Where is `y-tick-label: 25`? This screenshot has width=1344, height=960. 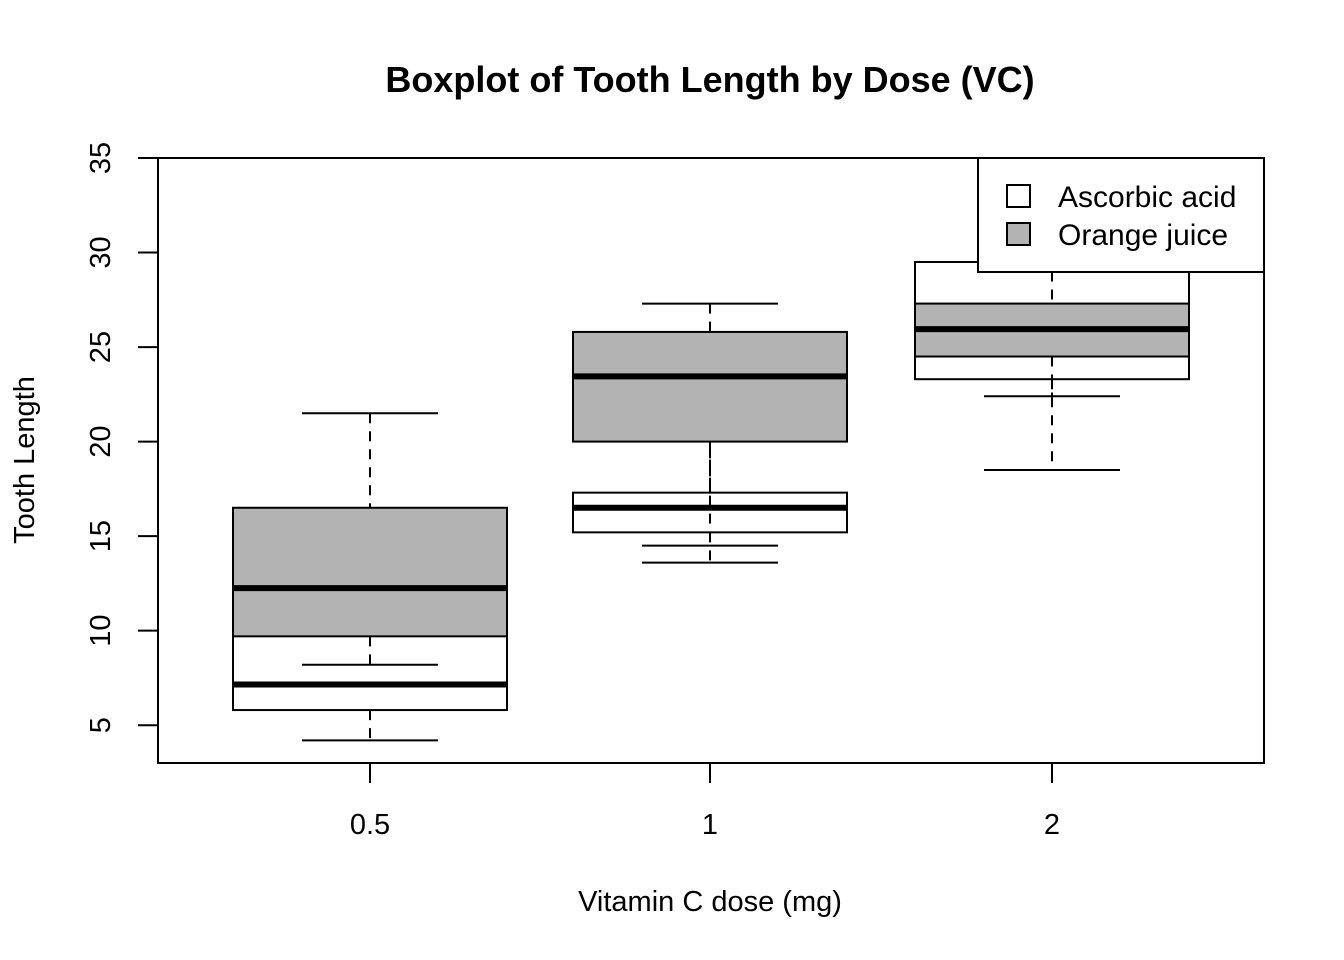
y-tick-label: 25 is located at coordinates (101, 347).